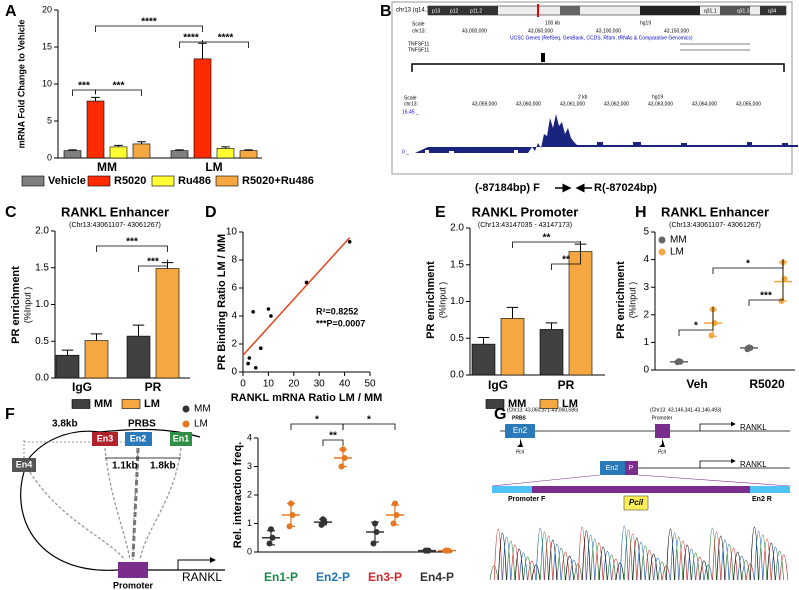 Image resolution: width=799 pixels, height=590 pixels. I want to click on coords: (Chr13: 43,146,341-43,146,493), so click(686, 410).